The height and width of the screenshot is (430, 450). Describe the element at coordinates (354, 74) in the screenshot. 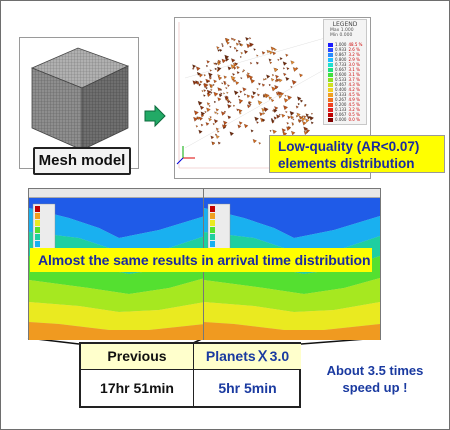

I see `legend-percent: 3.1 %` at that location.